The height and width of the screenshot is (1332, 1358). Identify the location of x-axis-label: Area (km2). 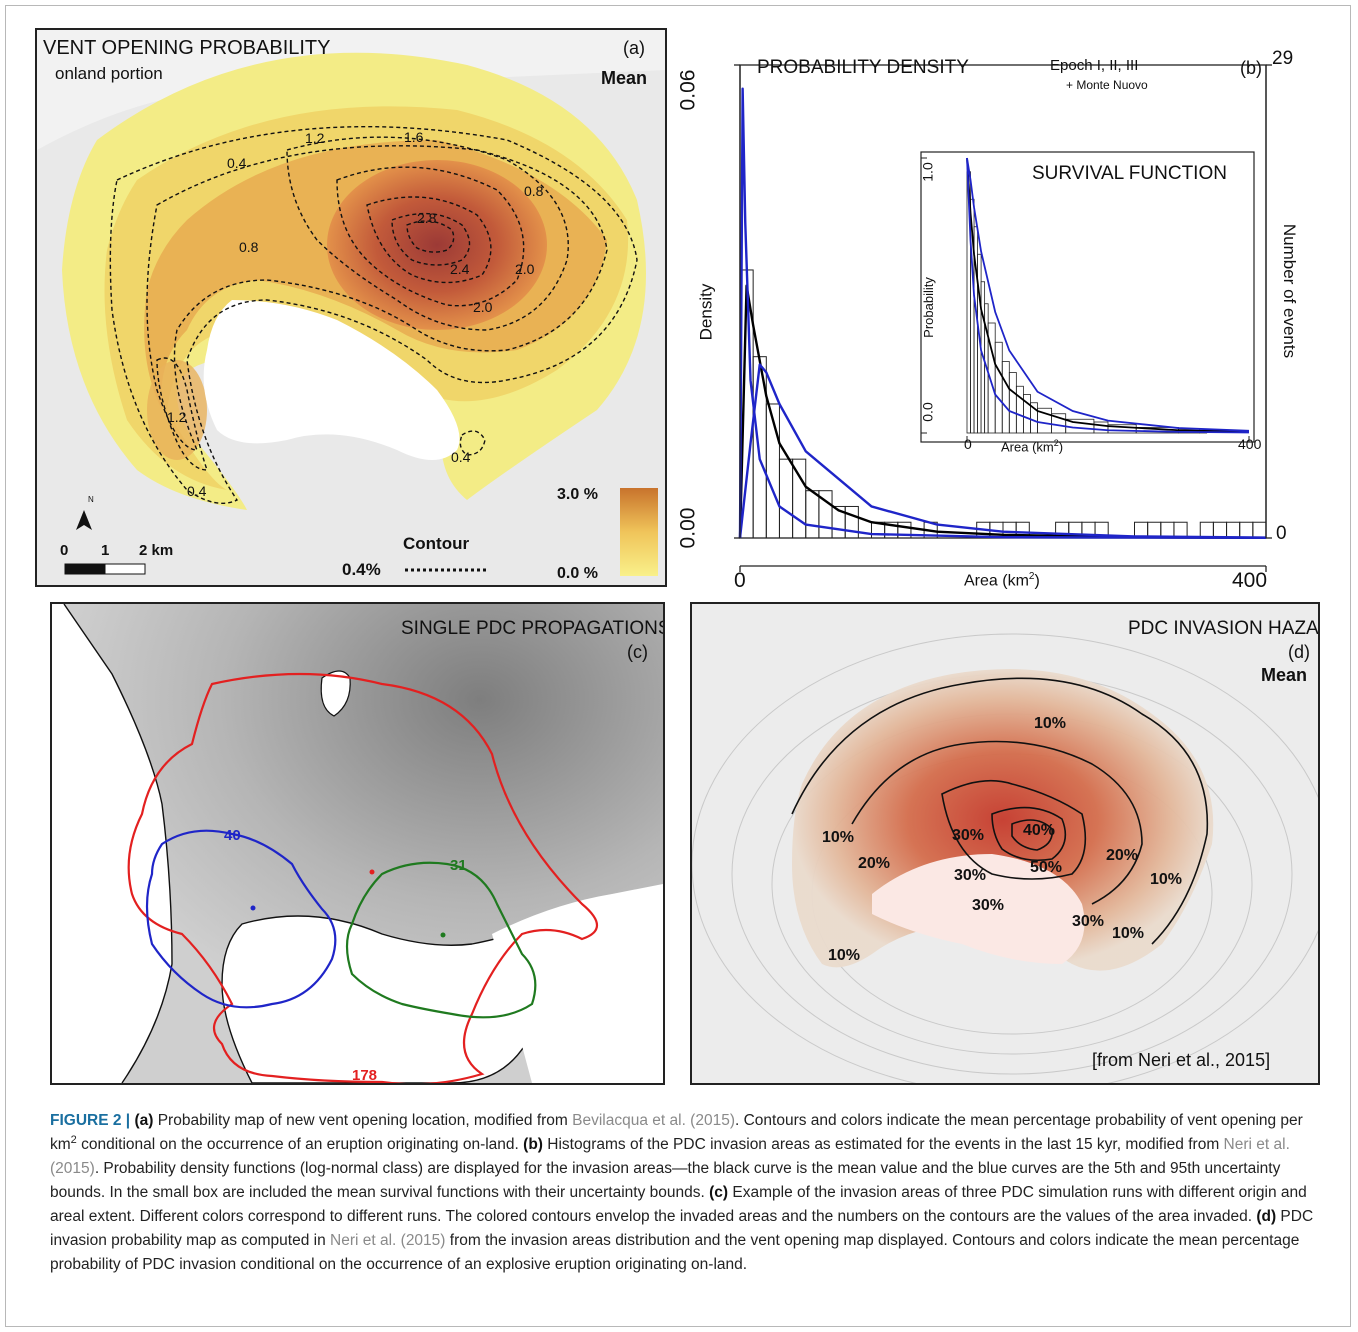
(1002, 580).